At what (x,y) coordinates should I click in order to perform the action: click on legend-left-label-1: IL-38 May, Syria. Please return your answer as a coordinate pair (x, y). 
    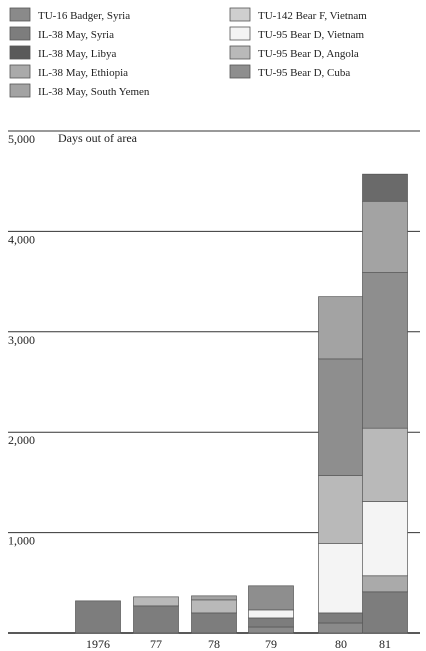
    Looking at the image, I should click on (76, 35).